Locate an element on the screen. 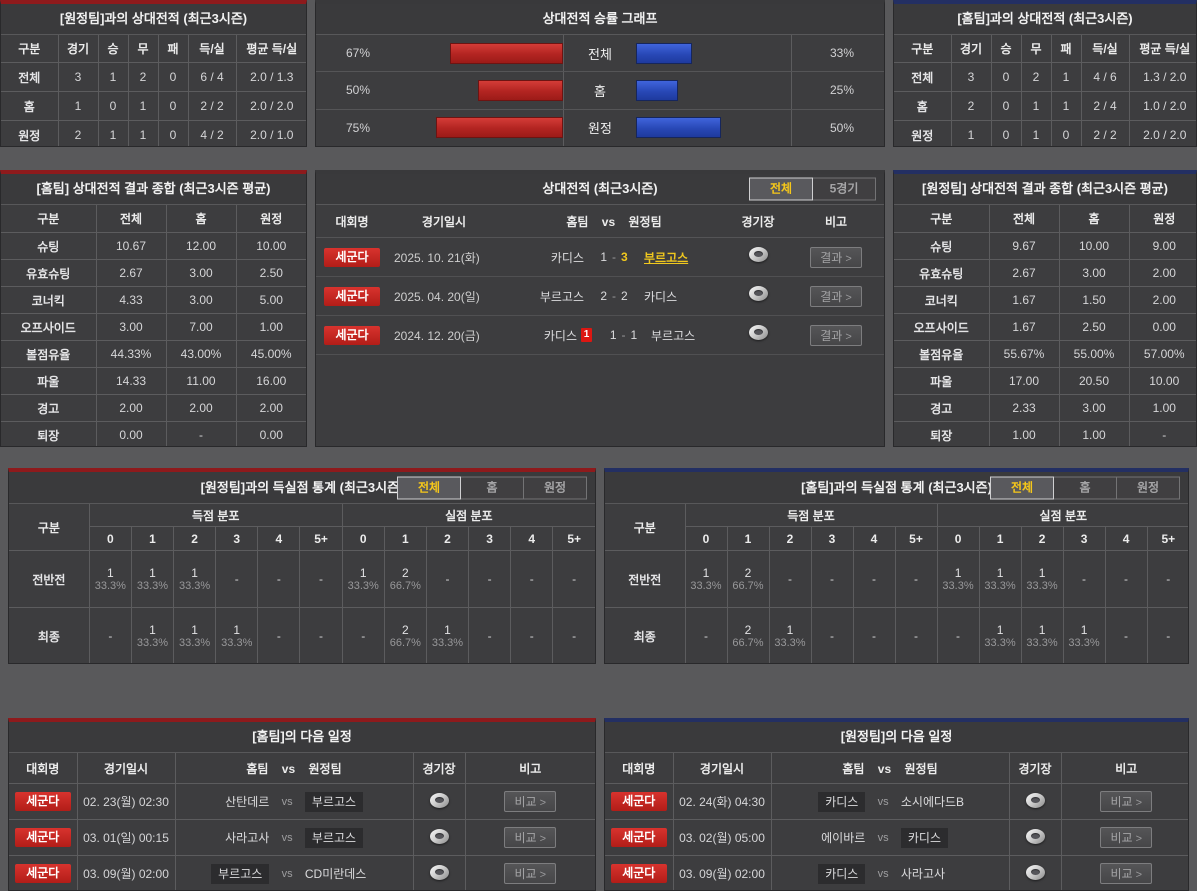  table-cell: 1 is located at coordinates (1066, 77).